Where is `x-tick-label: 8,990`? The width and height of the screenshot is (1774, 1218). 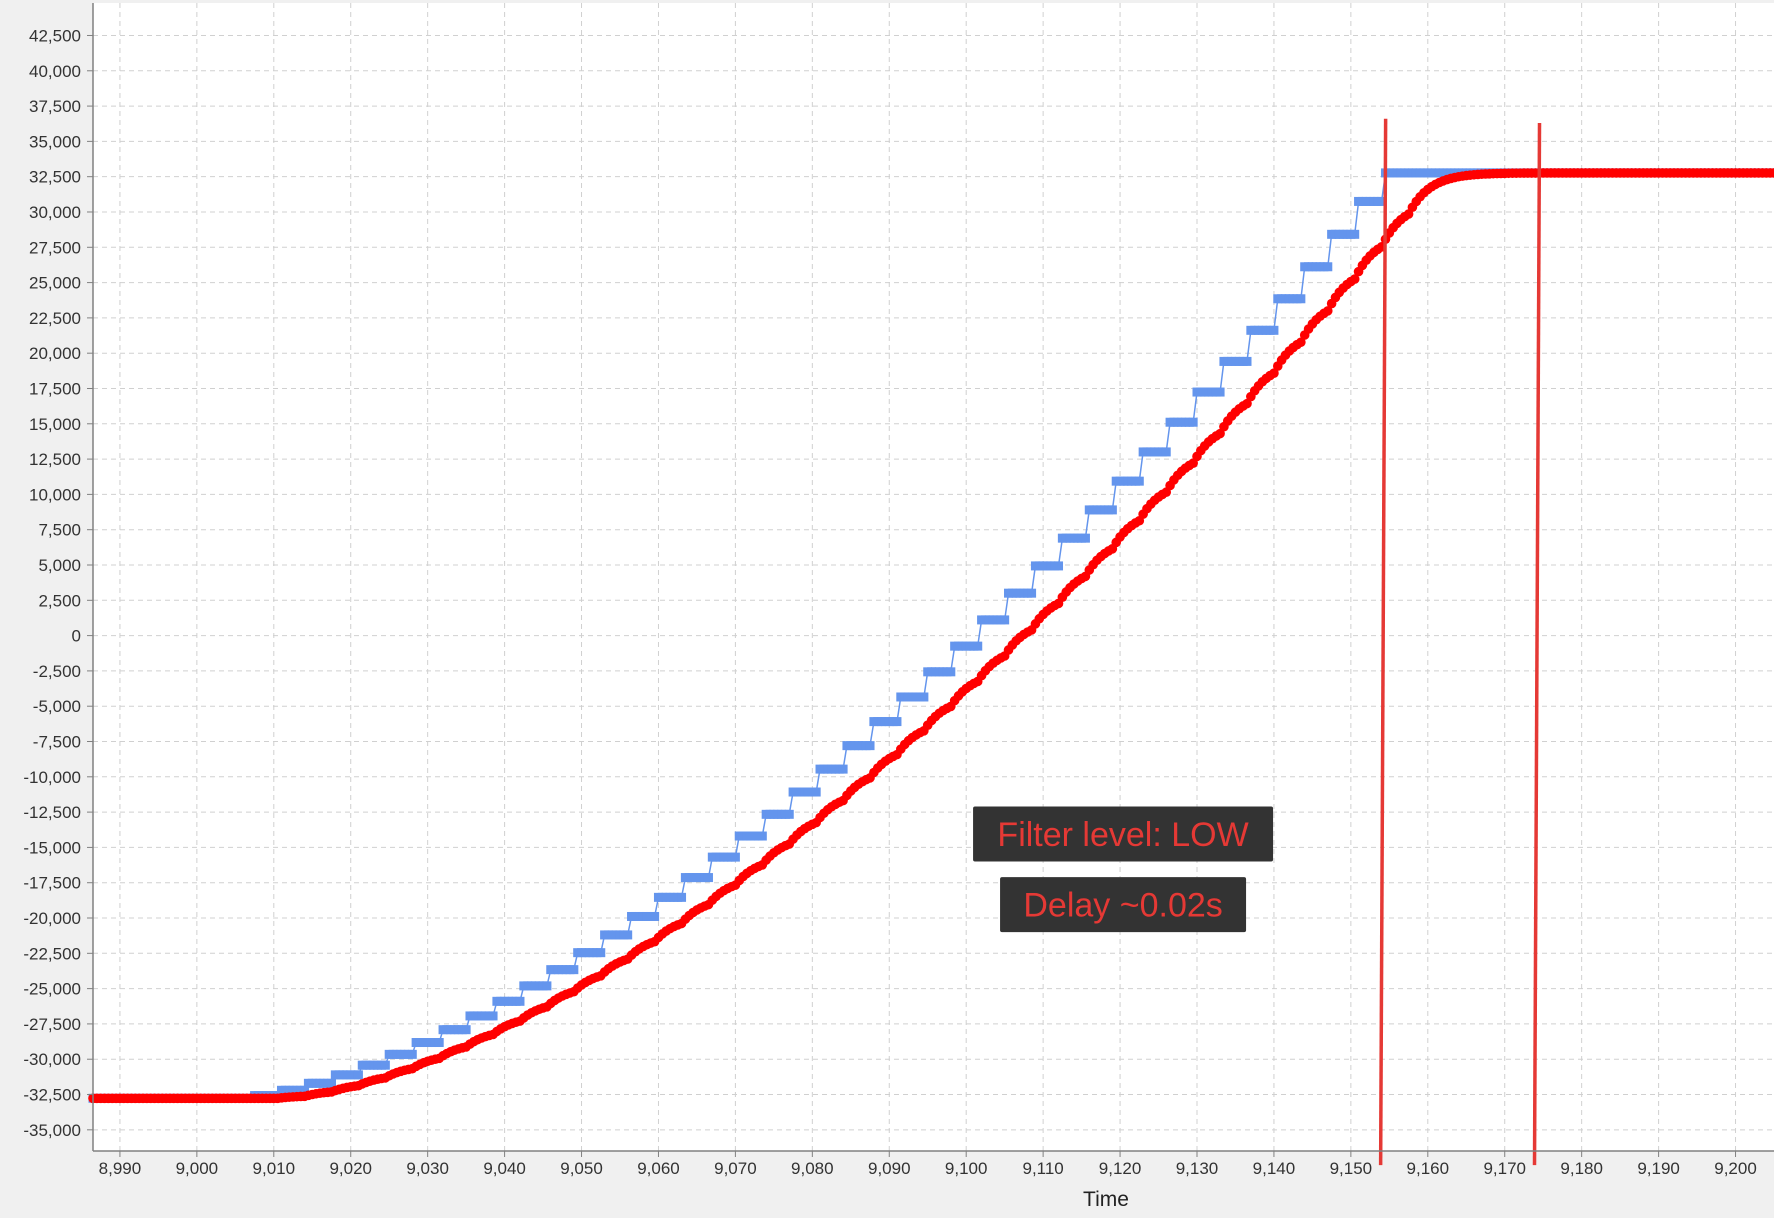
x-tick-label: 8,990 is located at coordinates (120, 1168).